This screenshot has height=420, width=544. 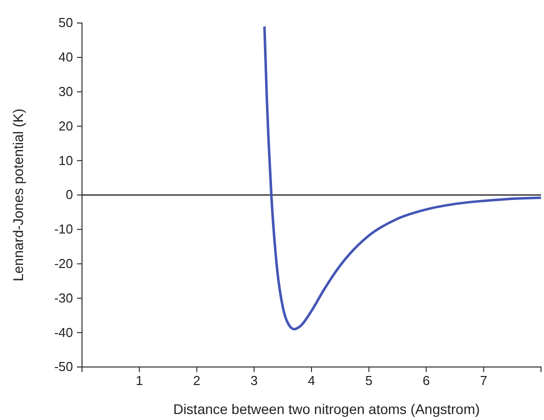 I want to click on y-tick-label: -40, so click(x=63, y=332).